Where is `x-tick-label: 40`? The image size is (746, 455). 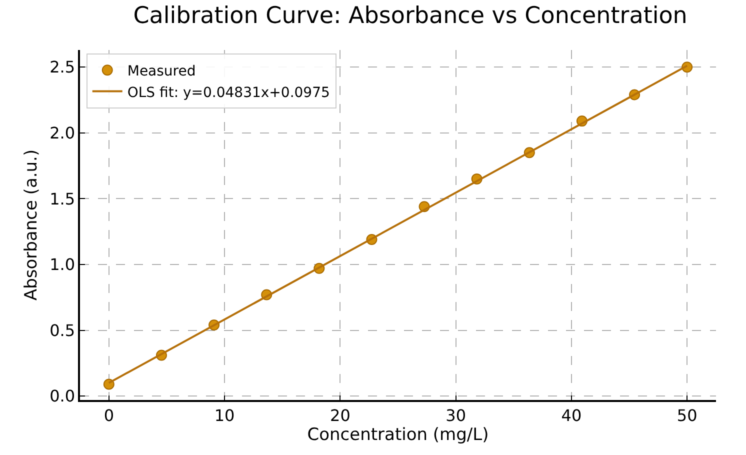
x-tick-label: 40 is located at coordinates (571, 415).